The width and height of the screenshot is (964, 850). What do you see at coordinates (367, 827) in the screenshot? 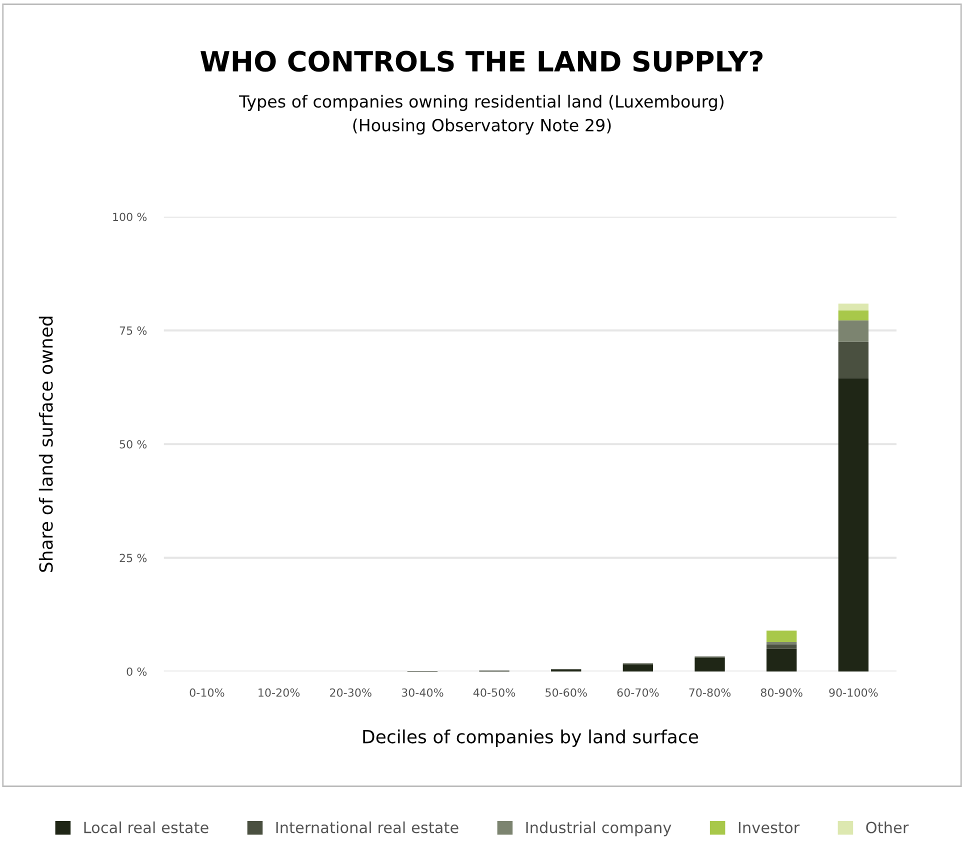
I see `legend-label: International real estate` at bounding box center [367, 827].